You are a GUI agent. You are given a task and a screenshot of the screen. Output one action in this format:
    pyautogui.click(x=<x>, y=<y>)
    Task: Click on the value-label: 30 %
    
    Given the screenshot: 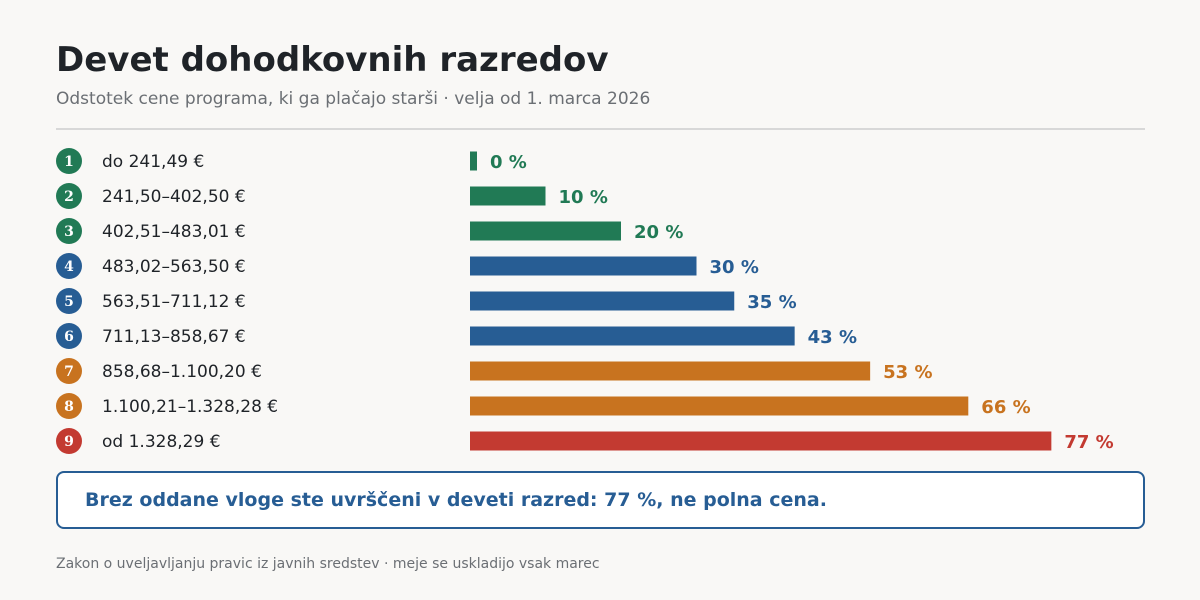 What is the action you would take?
    pyautogui.click(x=734, y=267)
    